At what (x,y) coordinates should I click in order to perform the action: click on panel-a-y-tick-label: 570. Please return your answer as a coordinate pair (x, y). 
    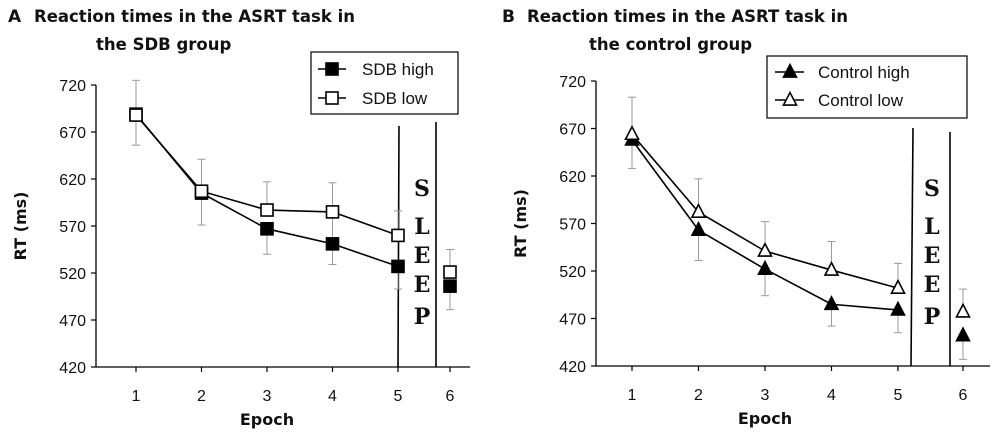
    Looking at the image, I should click on (72, 227).